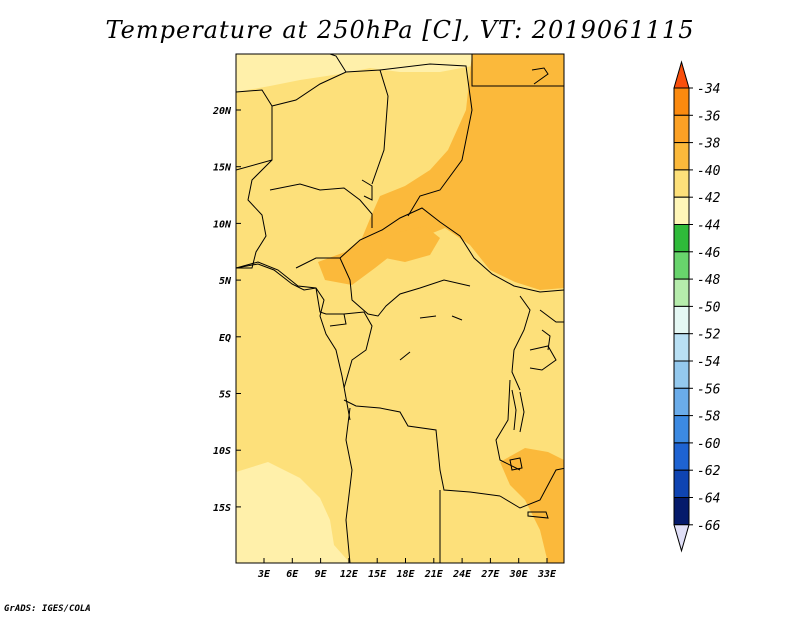  I want to click on colorbar-label: -66, so click(709, 526).